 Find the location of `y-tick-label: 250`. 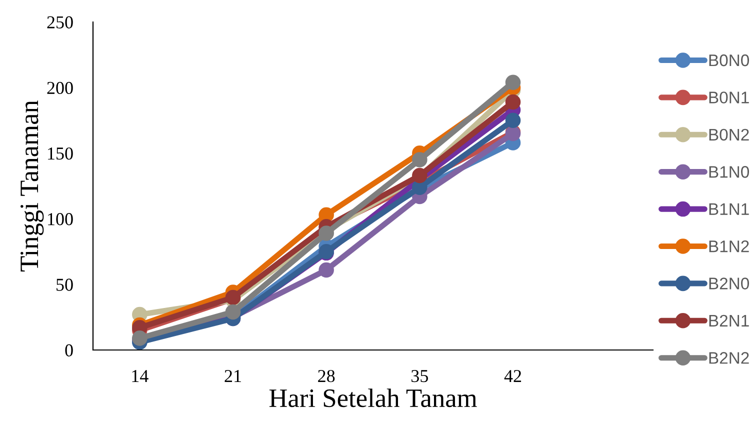

y-tick-label: 250 is located at coordinates (60, 22).